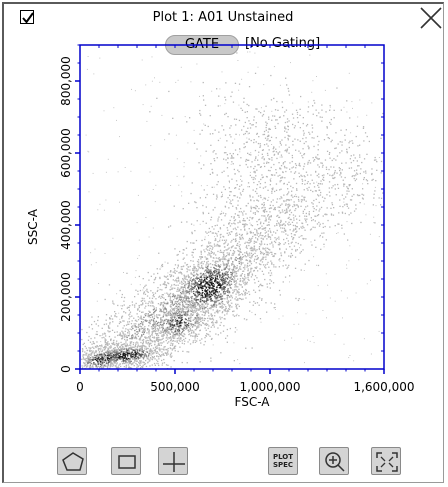  I want to click on plot-select-checkbox, so click(27, 17).